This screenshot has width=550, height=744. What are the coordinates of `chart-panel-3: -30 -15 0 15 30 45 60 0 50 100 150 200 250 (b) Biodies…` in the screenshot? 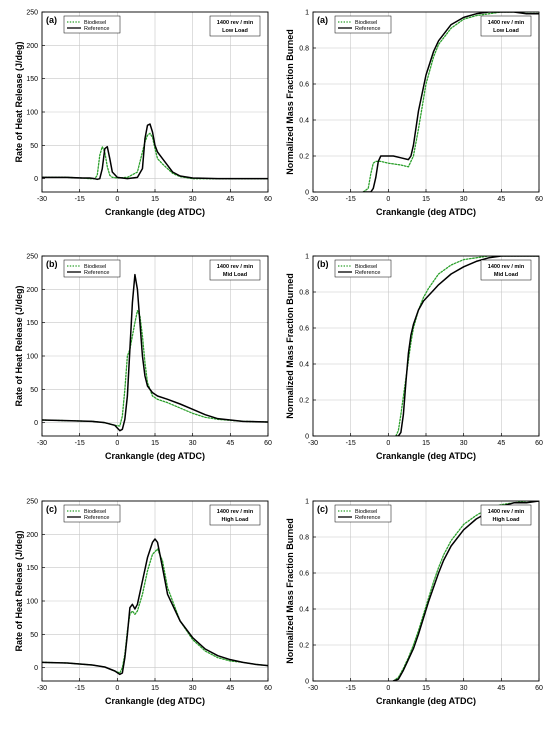 It's located at (143, 358).